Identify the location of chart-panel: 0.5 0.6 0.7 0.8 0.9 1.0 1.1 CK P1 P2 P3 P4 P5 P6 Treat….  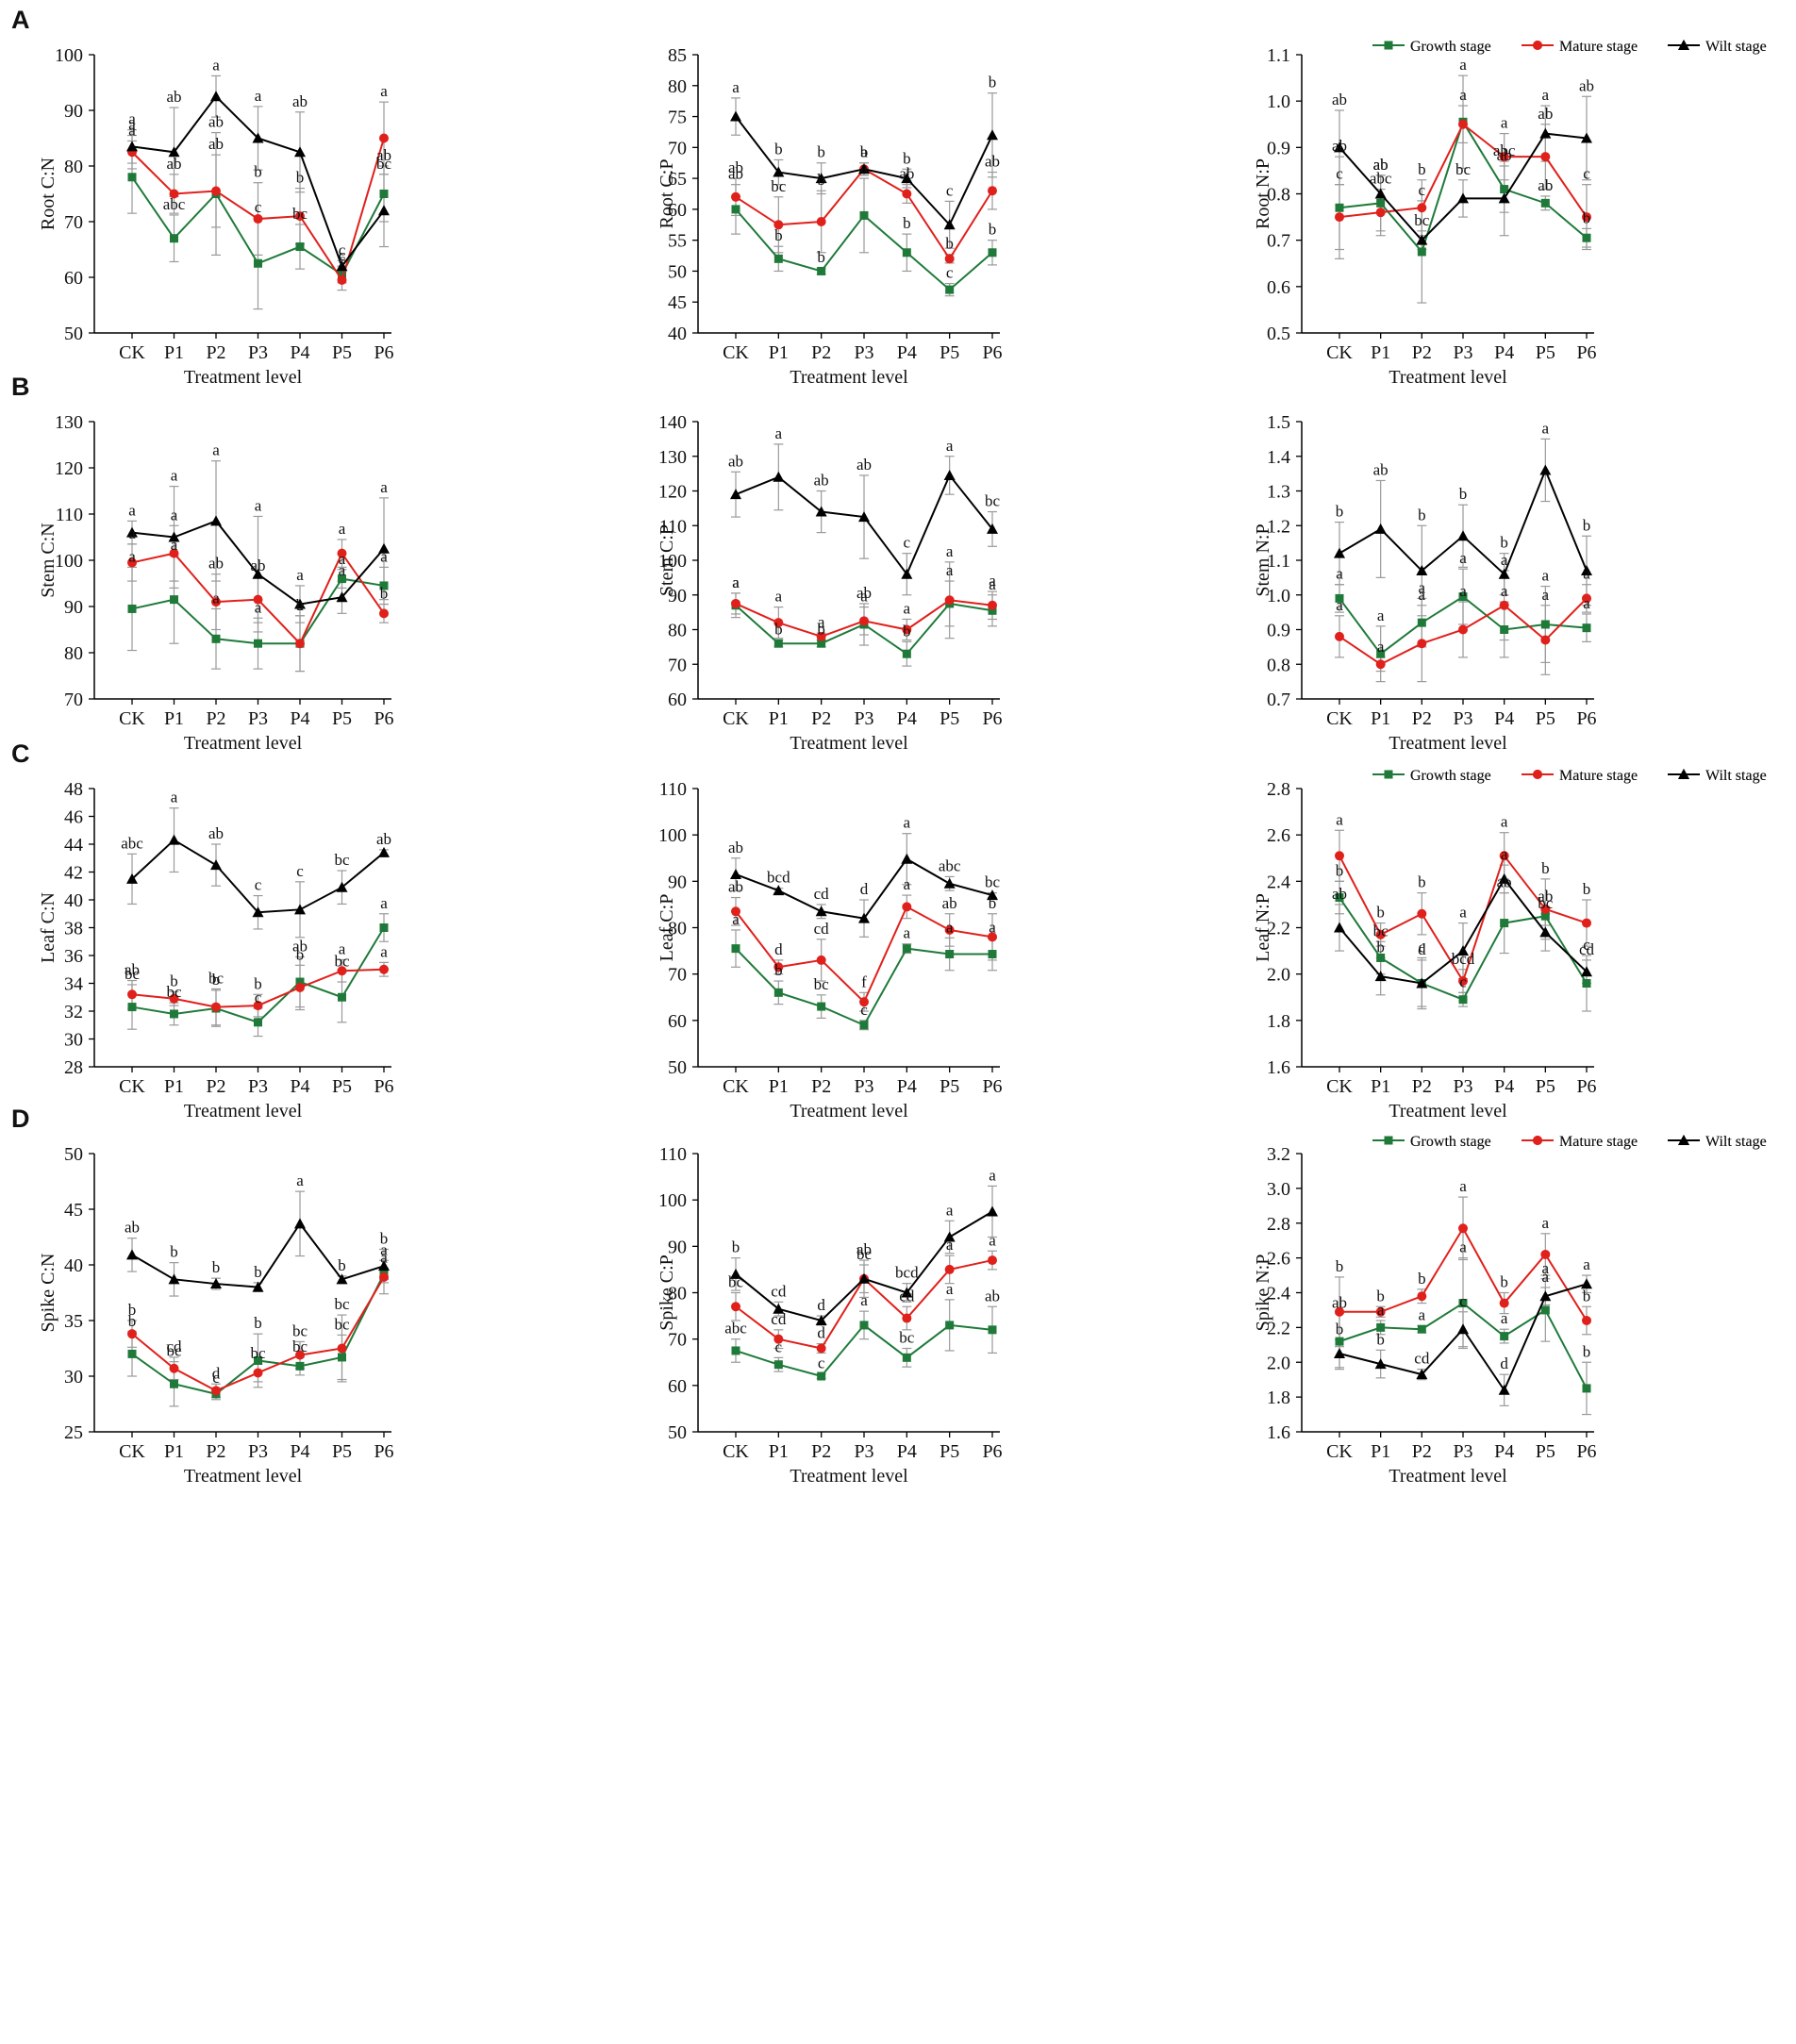
(1510, 213).